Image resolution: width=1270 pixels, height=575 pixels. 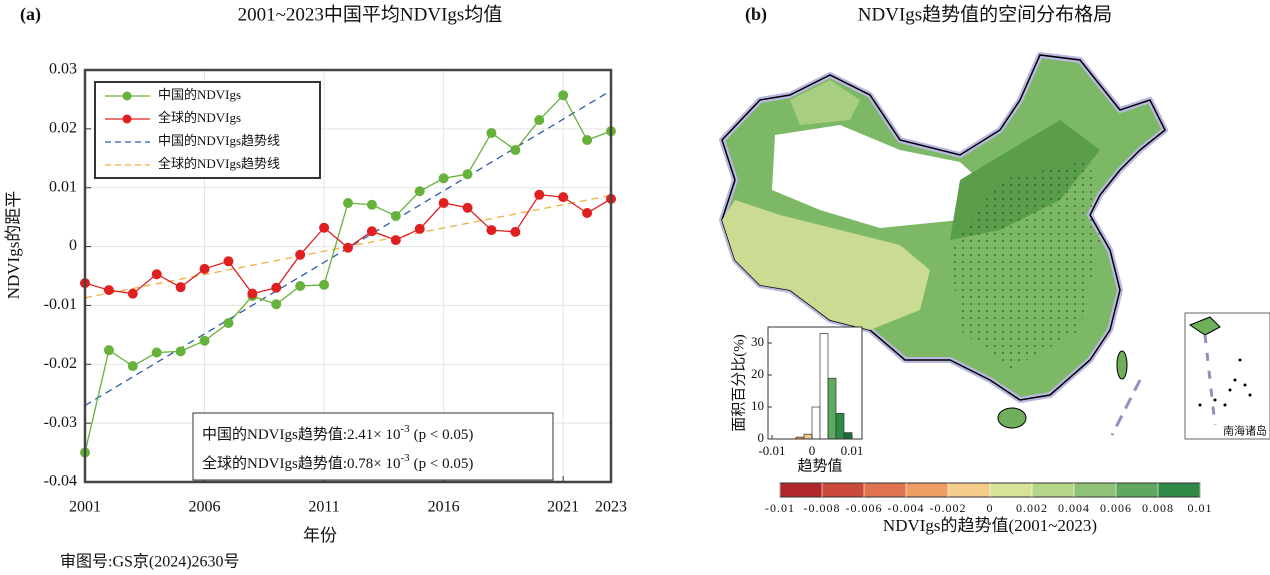 What do you see at coordinates (864, 508) in the screenshot?
I see `colorbar-tick-label: -0.006` at bounding box center [864, 508].